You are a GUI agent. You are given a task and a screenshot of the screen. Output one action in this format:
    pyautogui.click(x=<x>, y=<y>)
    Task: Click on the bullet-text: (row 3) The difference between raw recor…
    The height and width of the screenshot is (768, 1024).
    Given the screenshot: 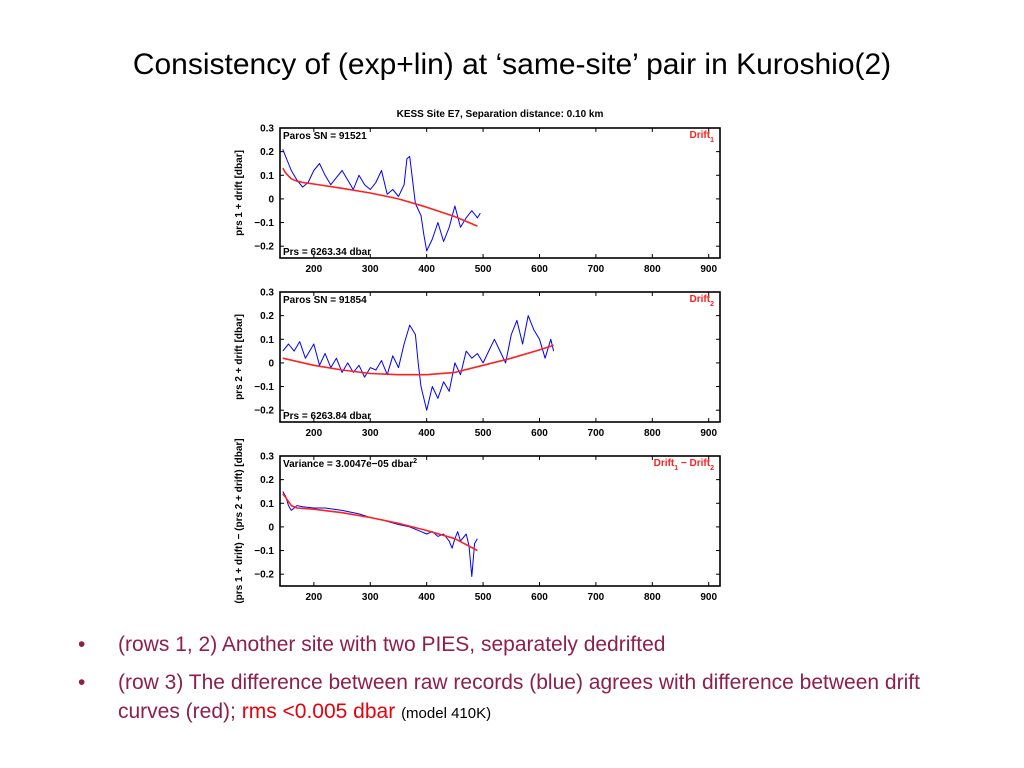 What is the action you would take?
    pyautogui.click(x=519, y=697)
    